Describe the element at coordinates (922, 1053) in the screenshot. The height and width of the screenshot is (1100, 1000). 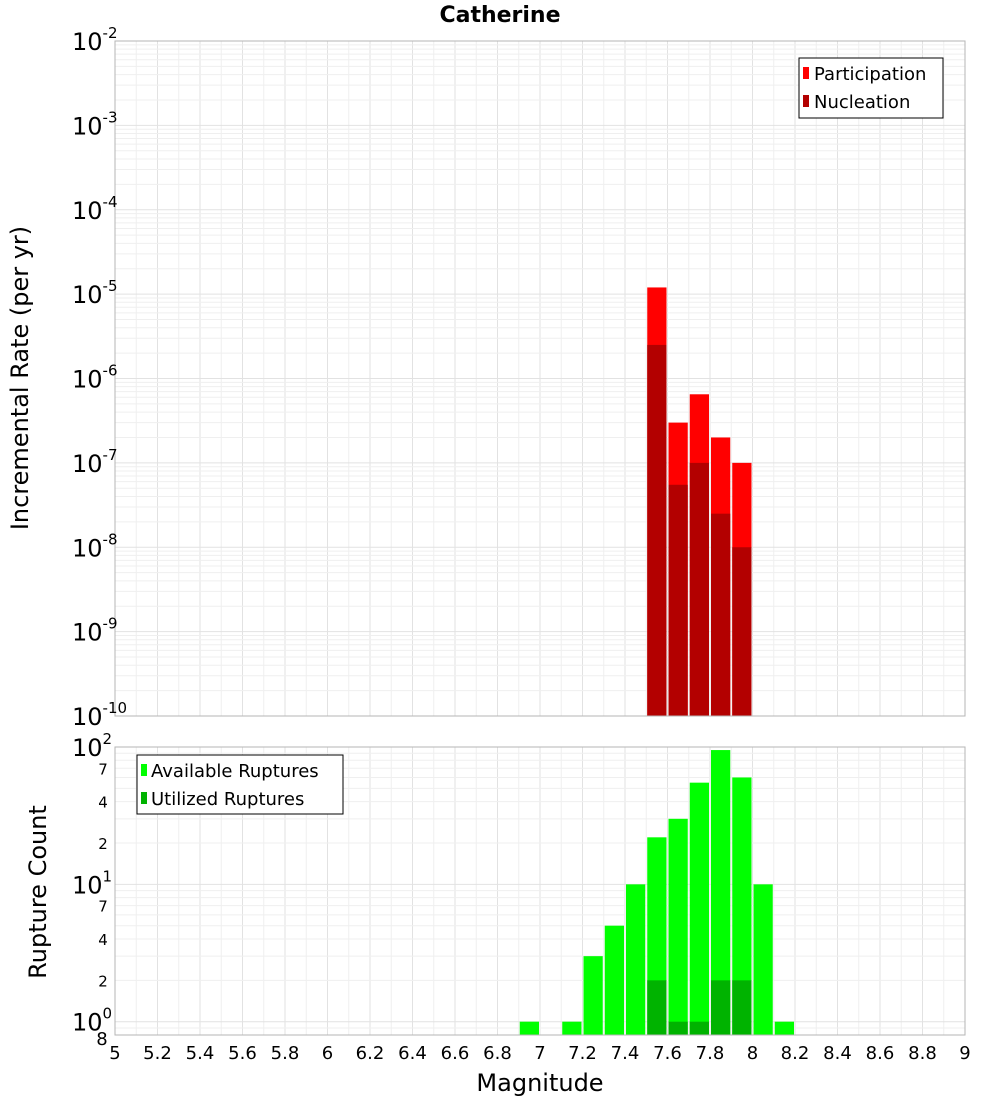
I see `x-tick-label: 8.8` at that location.